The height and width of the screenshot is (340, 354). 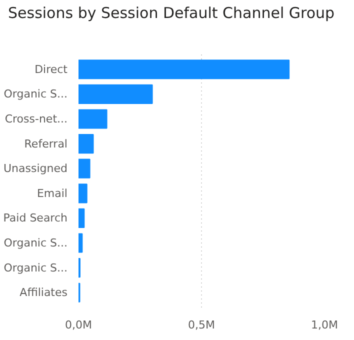 I want to click on y-tick-label: Paid Search, so click(x=35, y=218).